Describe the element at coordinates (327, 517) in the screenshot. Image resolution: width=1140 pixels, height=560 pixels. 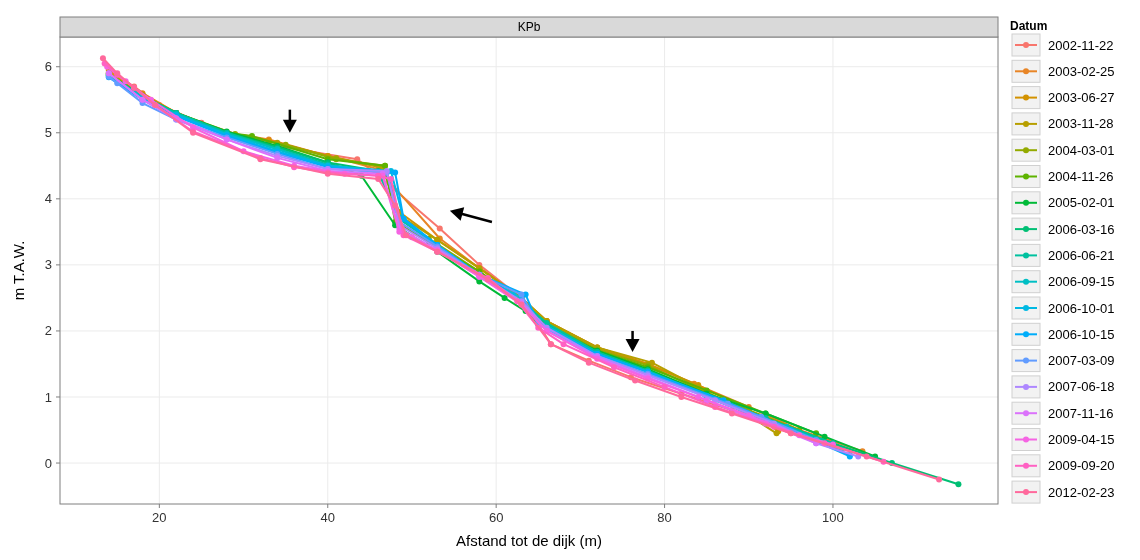
I see `x-tick-label: 40` at that location.